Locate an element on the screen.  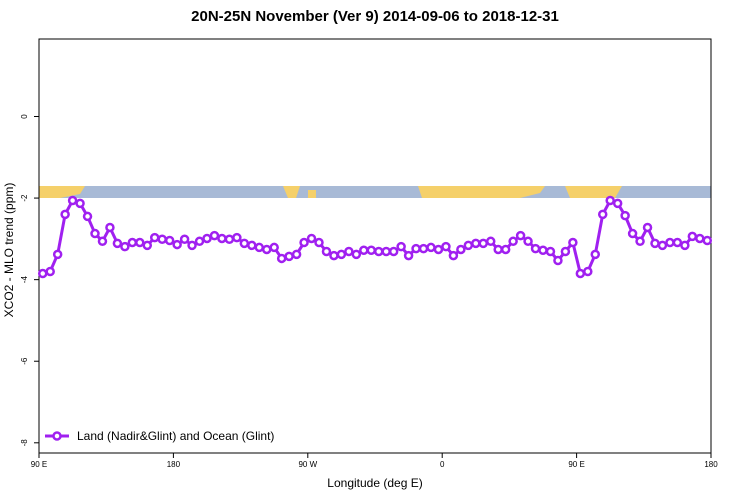
y-tick-label: -4 is located at coordinates (24, 280).